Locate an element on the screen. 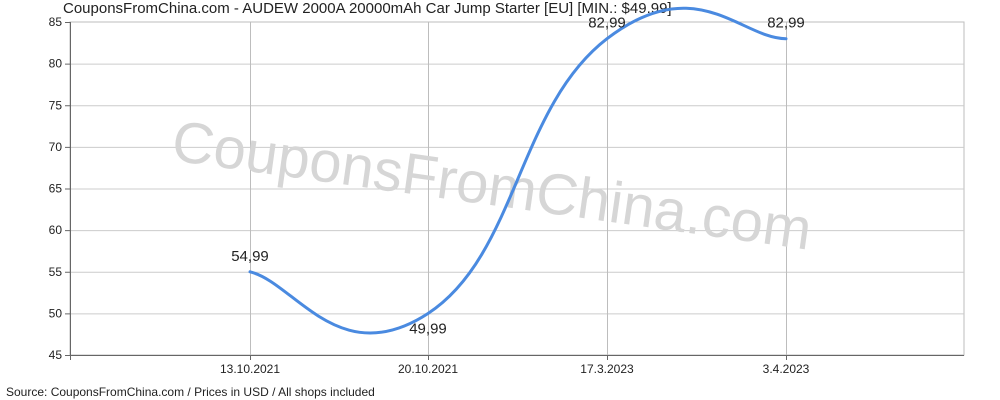 Image resolution: width=1000 pixels, height=400 pixels. data-label: 49,99 is located at coordinates (428, 328).